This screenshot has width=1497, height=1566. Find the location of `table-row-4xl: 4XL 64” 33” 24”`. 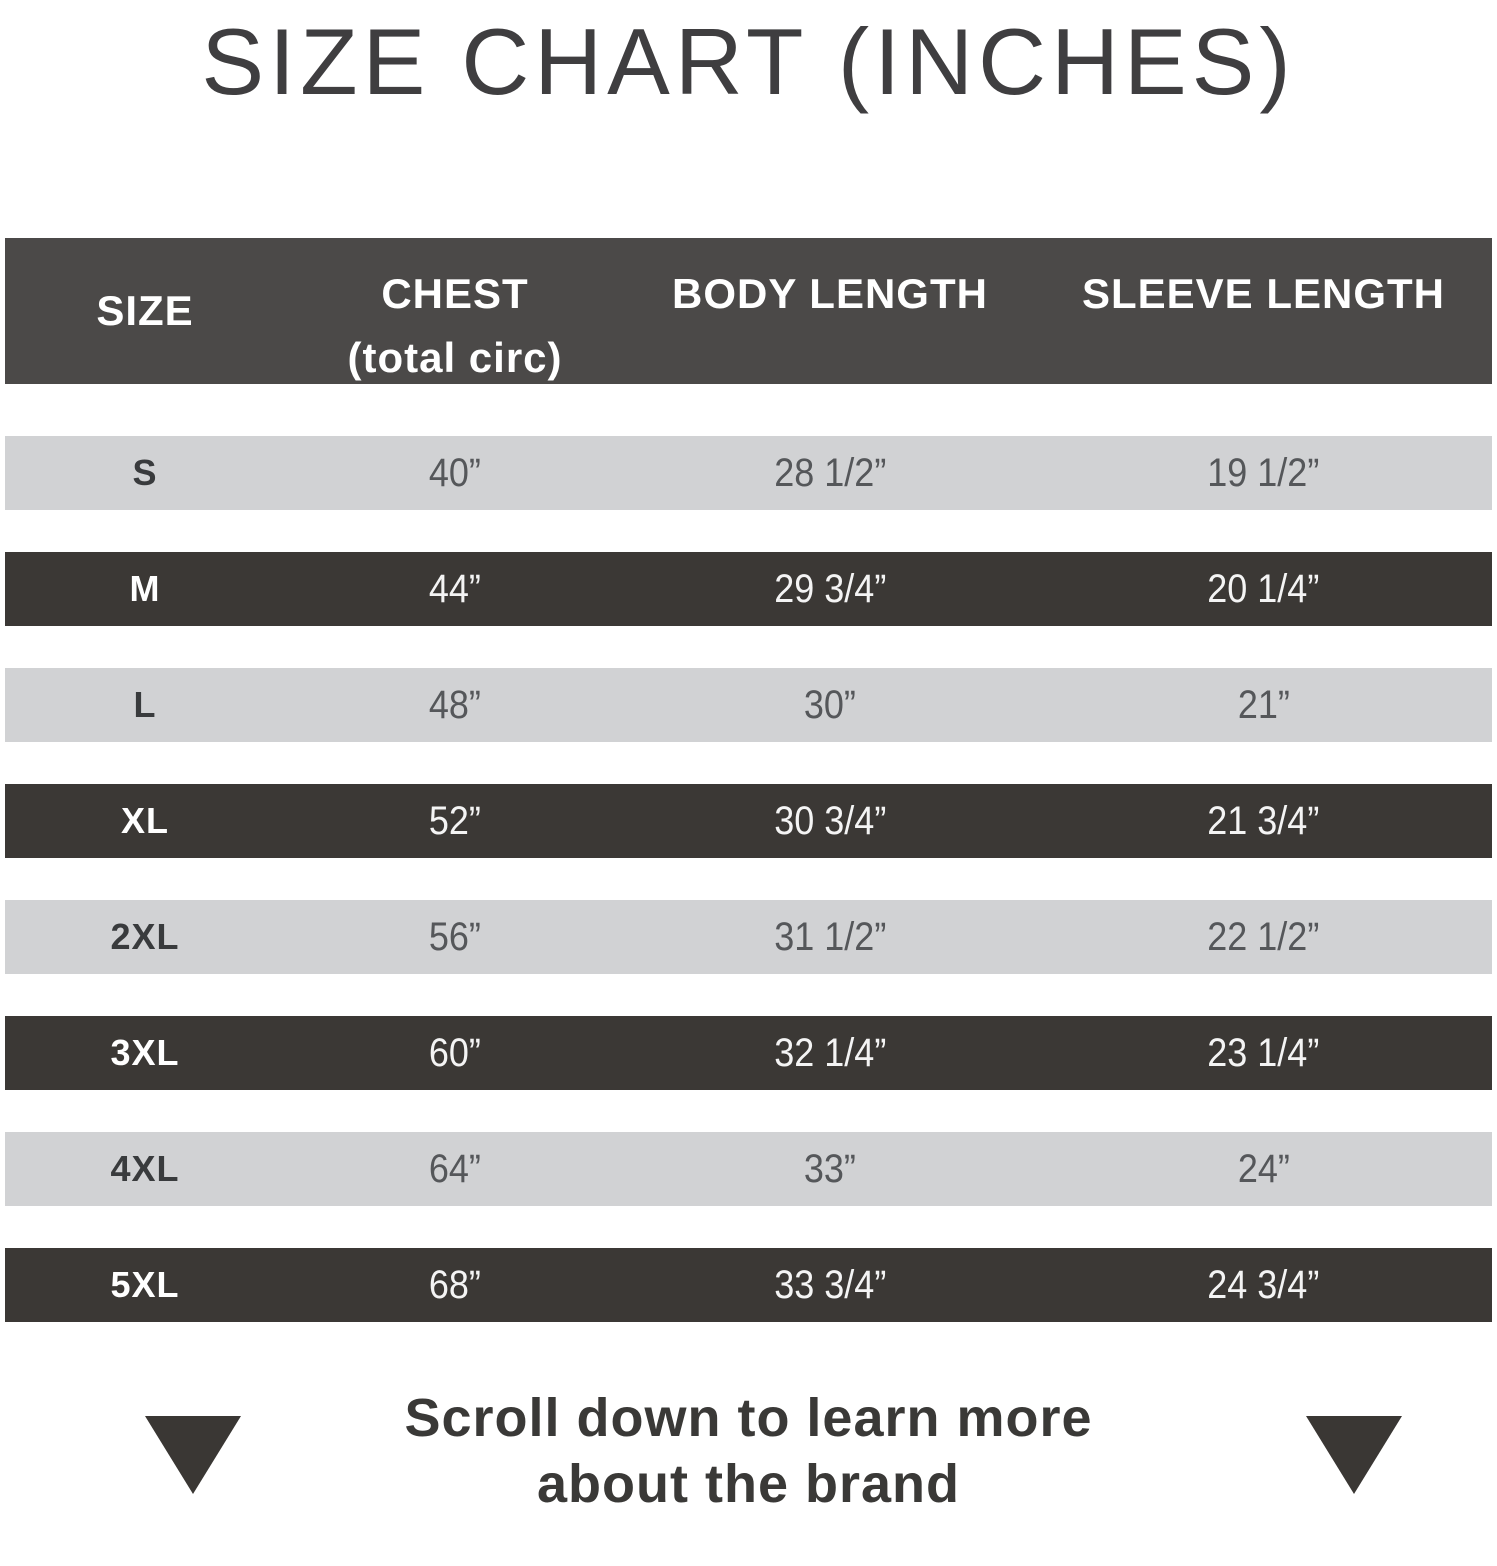

table-row-4xl: 4XL 64” 33” 24” is located at coordinates (748, 1169).